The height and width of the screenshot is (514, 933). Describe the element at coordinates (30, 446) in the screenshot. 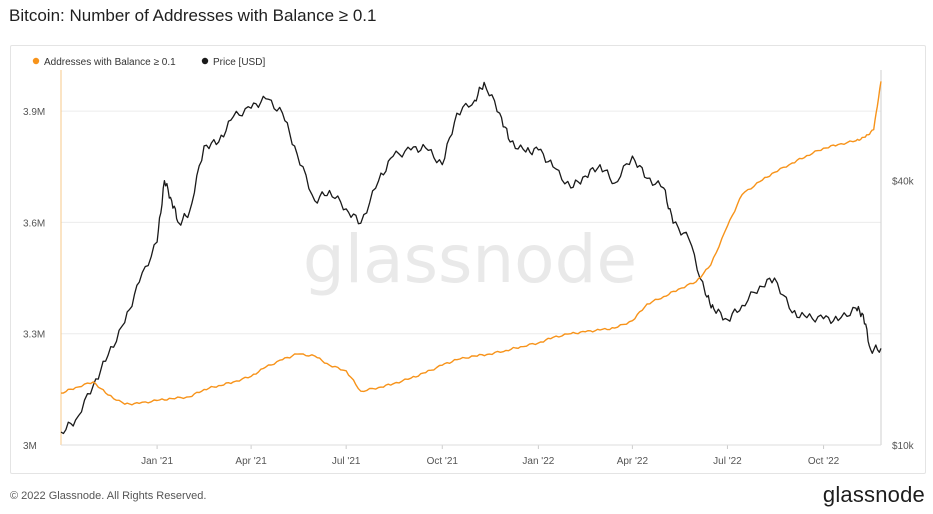

I see `y-left-tick-label: 3M` at that location.